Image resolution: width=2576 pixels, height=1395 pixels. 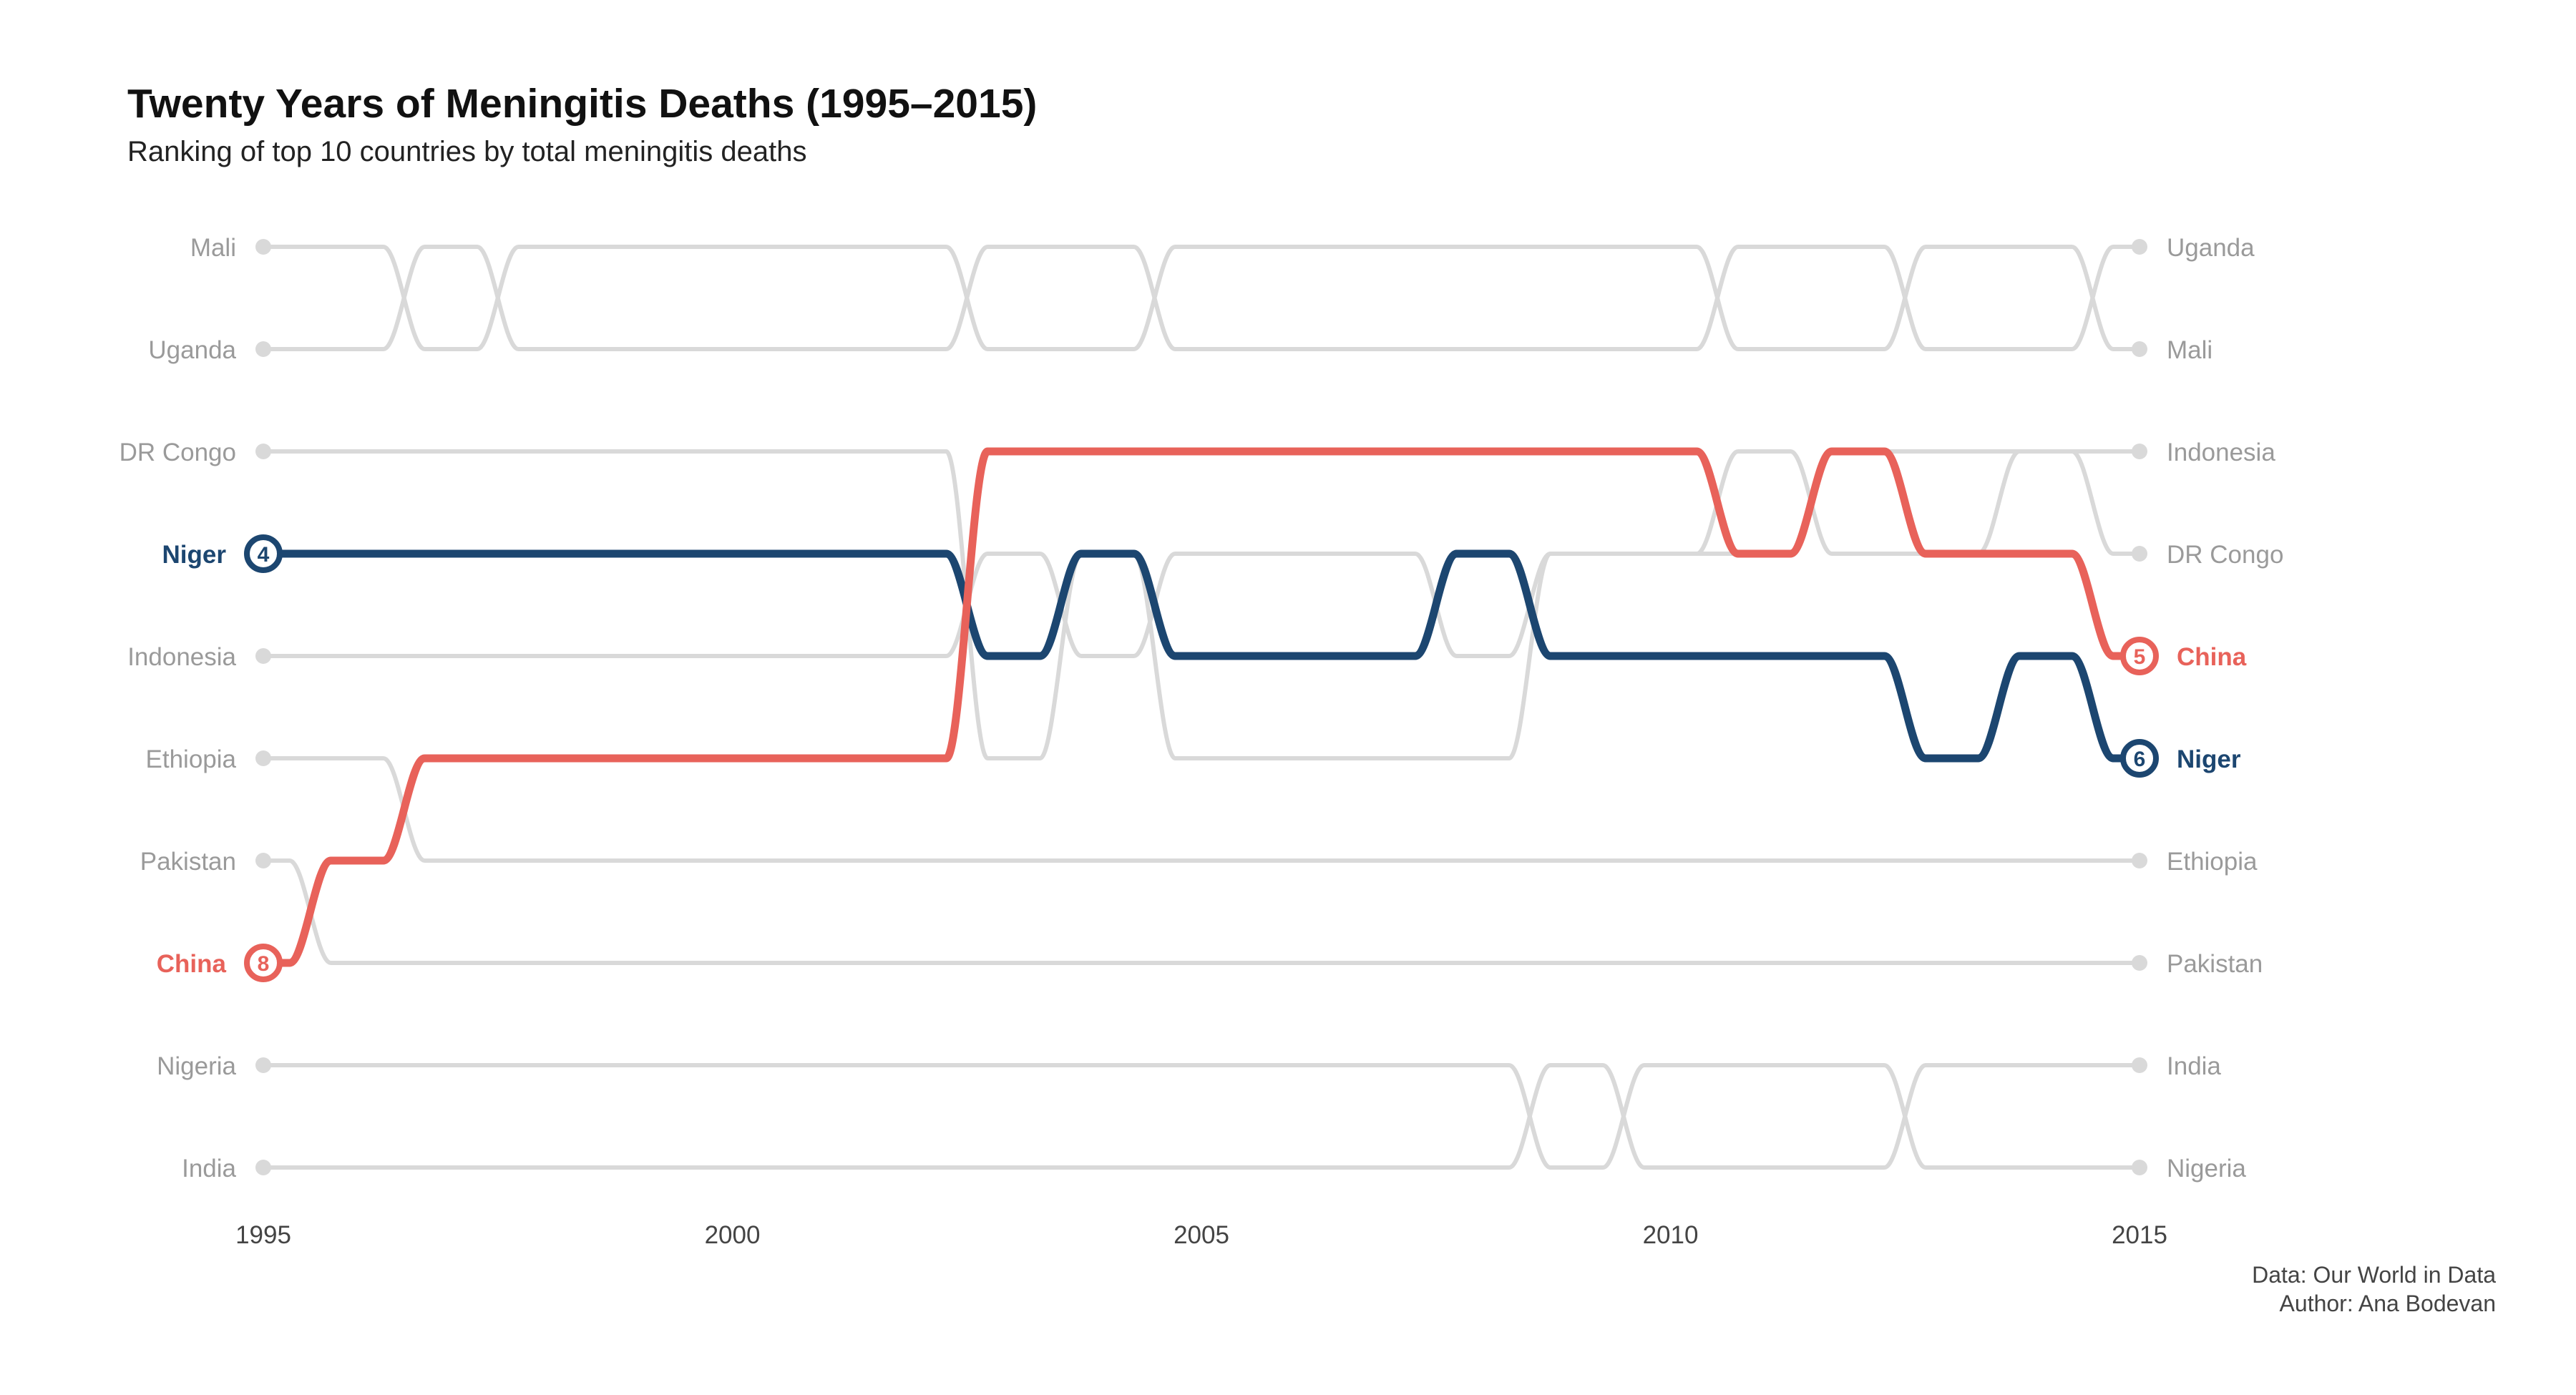 I want to click on end-dot-mali, so click(x=2139, y=349).